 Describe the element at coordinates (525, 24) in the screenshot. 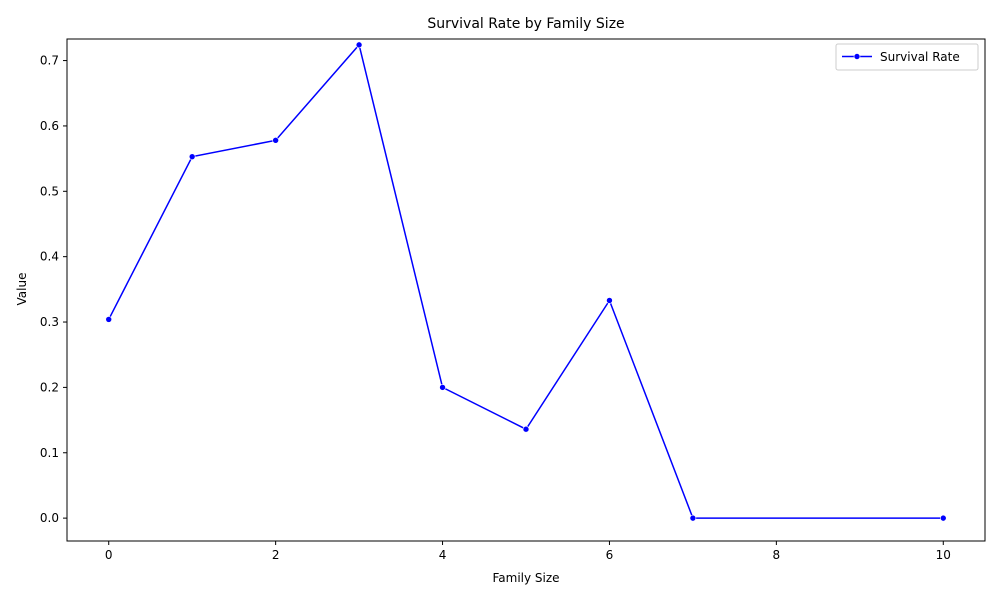

I see `chart-title: Survival Rate by Family Size` at that location.